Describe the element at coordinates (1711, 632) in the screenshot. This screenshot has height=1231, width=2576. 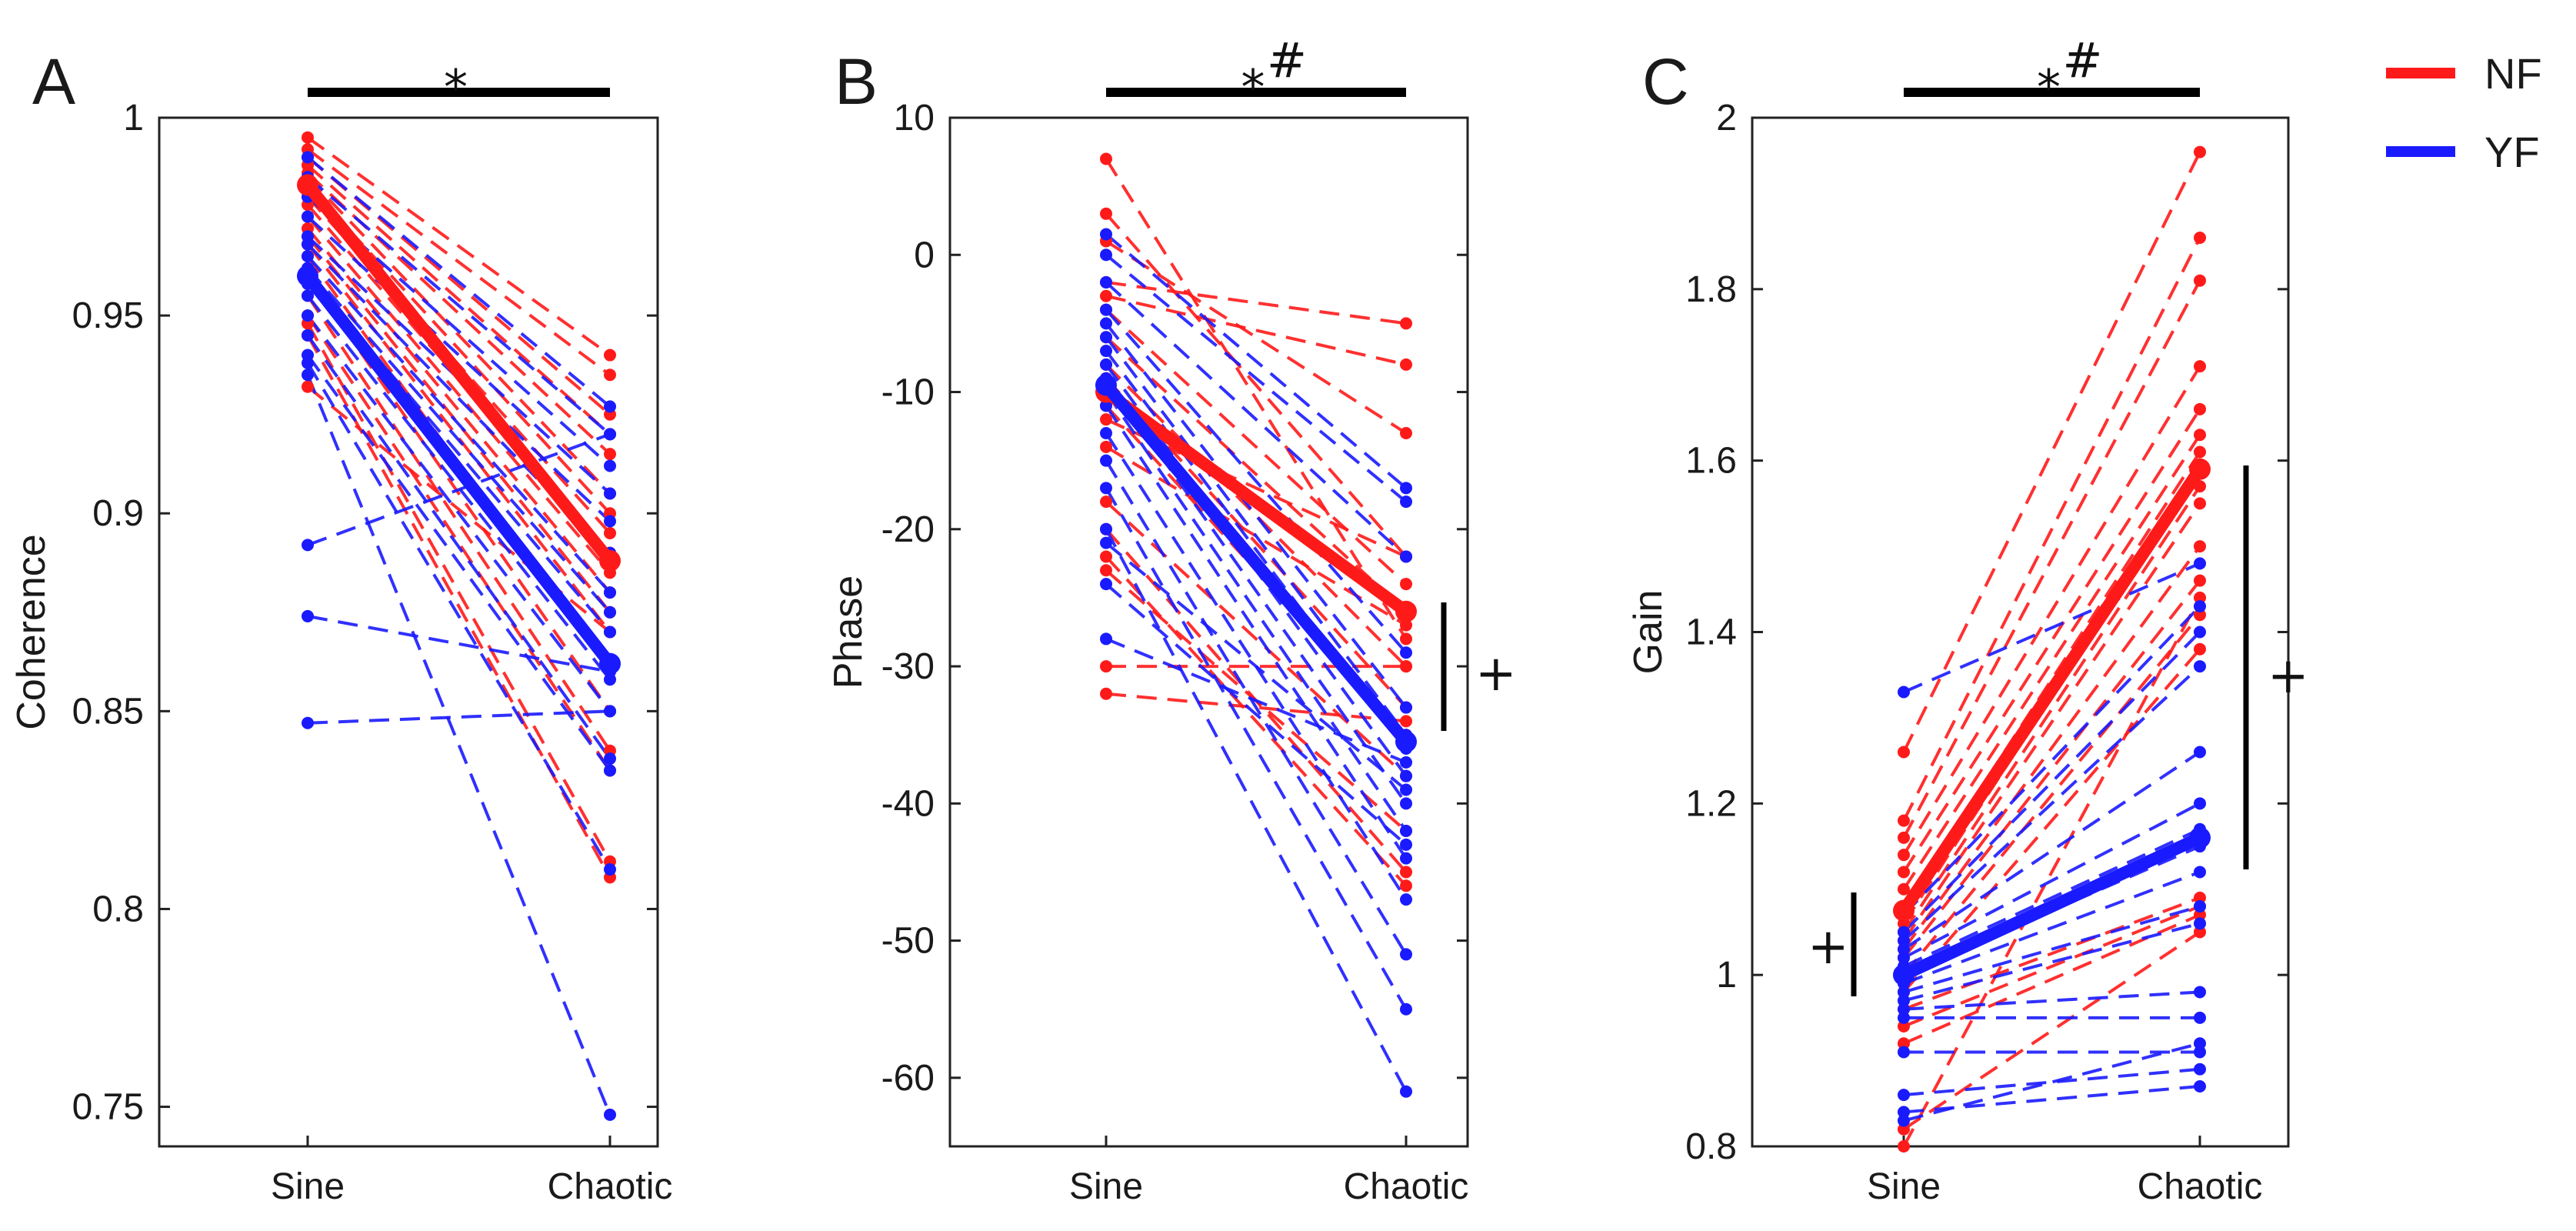
I see `y-tick-label: 1.4` at that location.